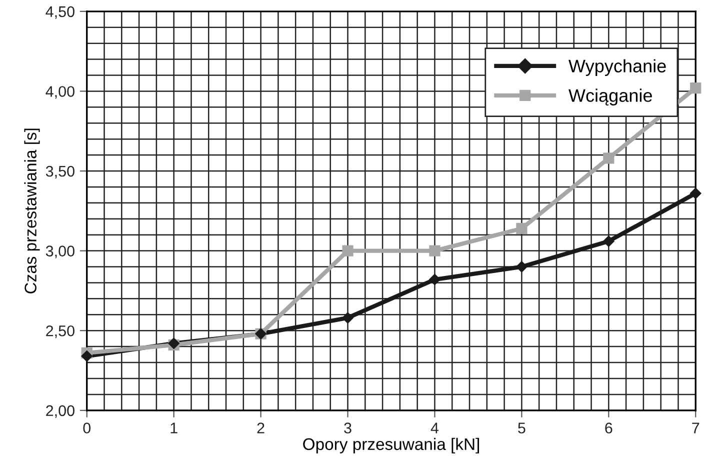 This screenshot has height=456, width=712. Describe the element at coordinates (608, 428) in the screenshot. I see `x-tick-label: 6` at that location.